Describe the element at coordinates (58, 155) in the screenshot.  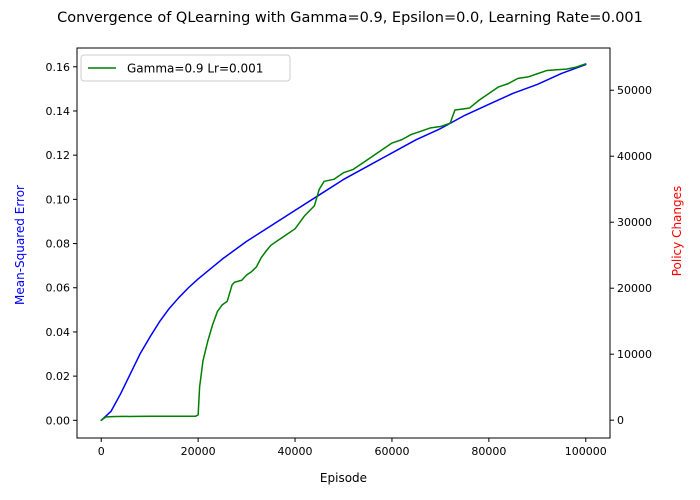
I see `y-left-tick-label: 0.12` at that location.